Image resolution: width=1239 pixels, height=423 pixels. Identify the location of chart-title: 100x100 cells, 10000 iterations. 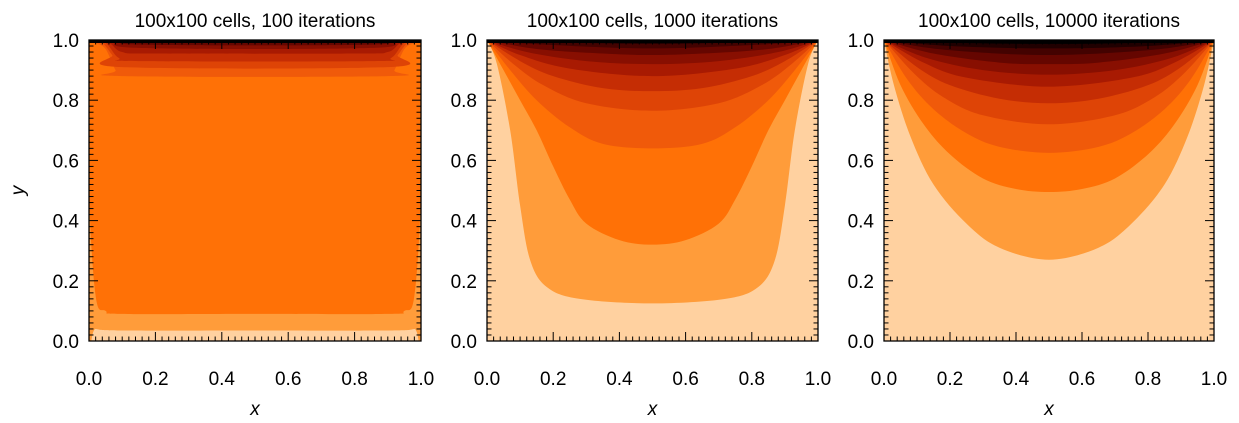
(1049, 21).